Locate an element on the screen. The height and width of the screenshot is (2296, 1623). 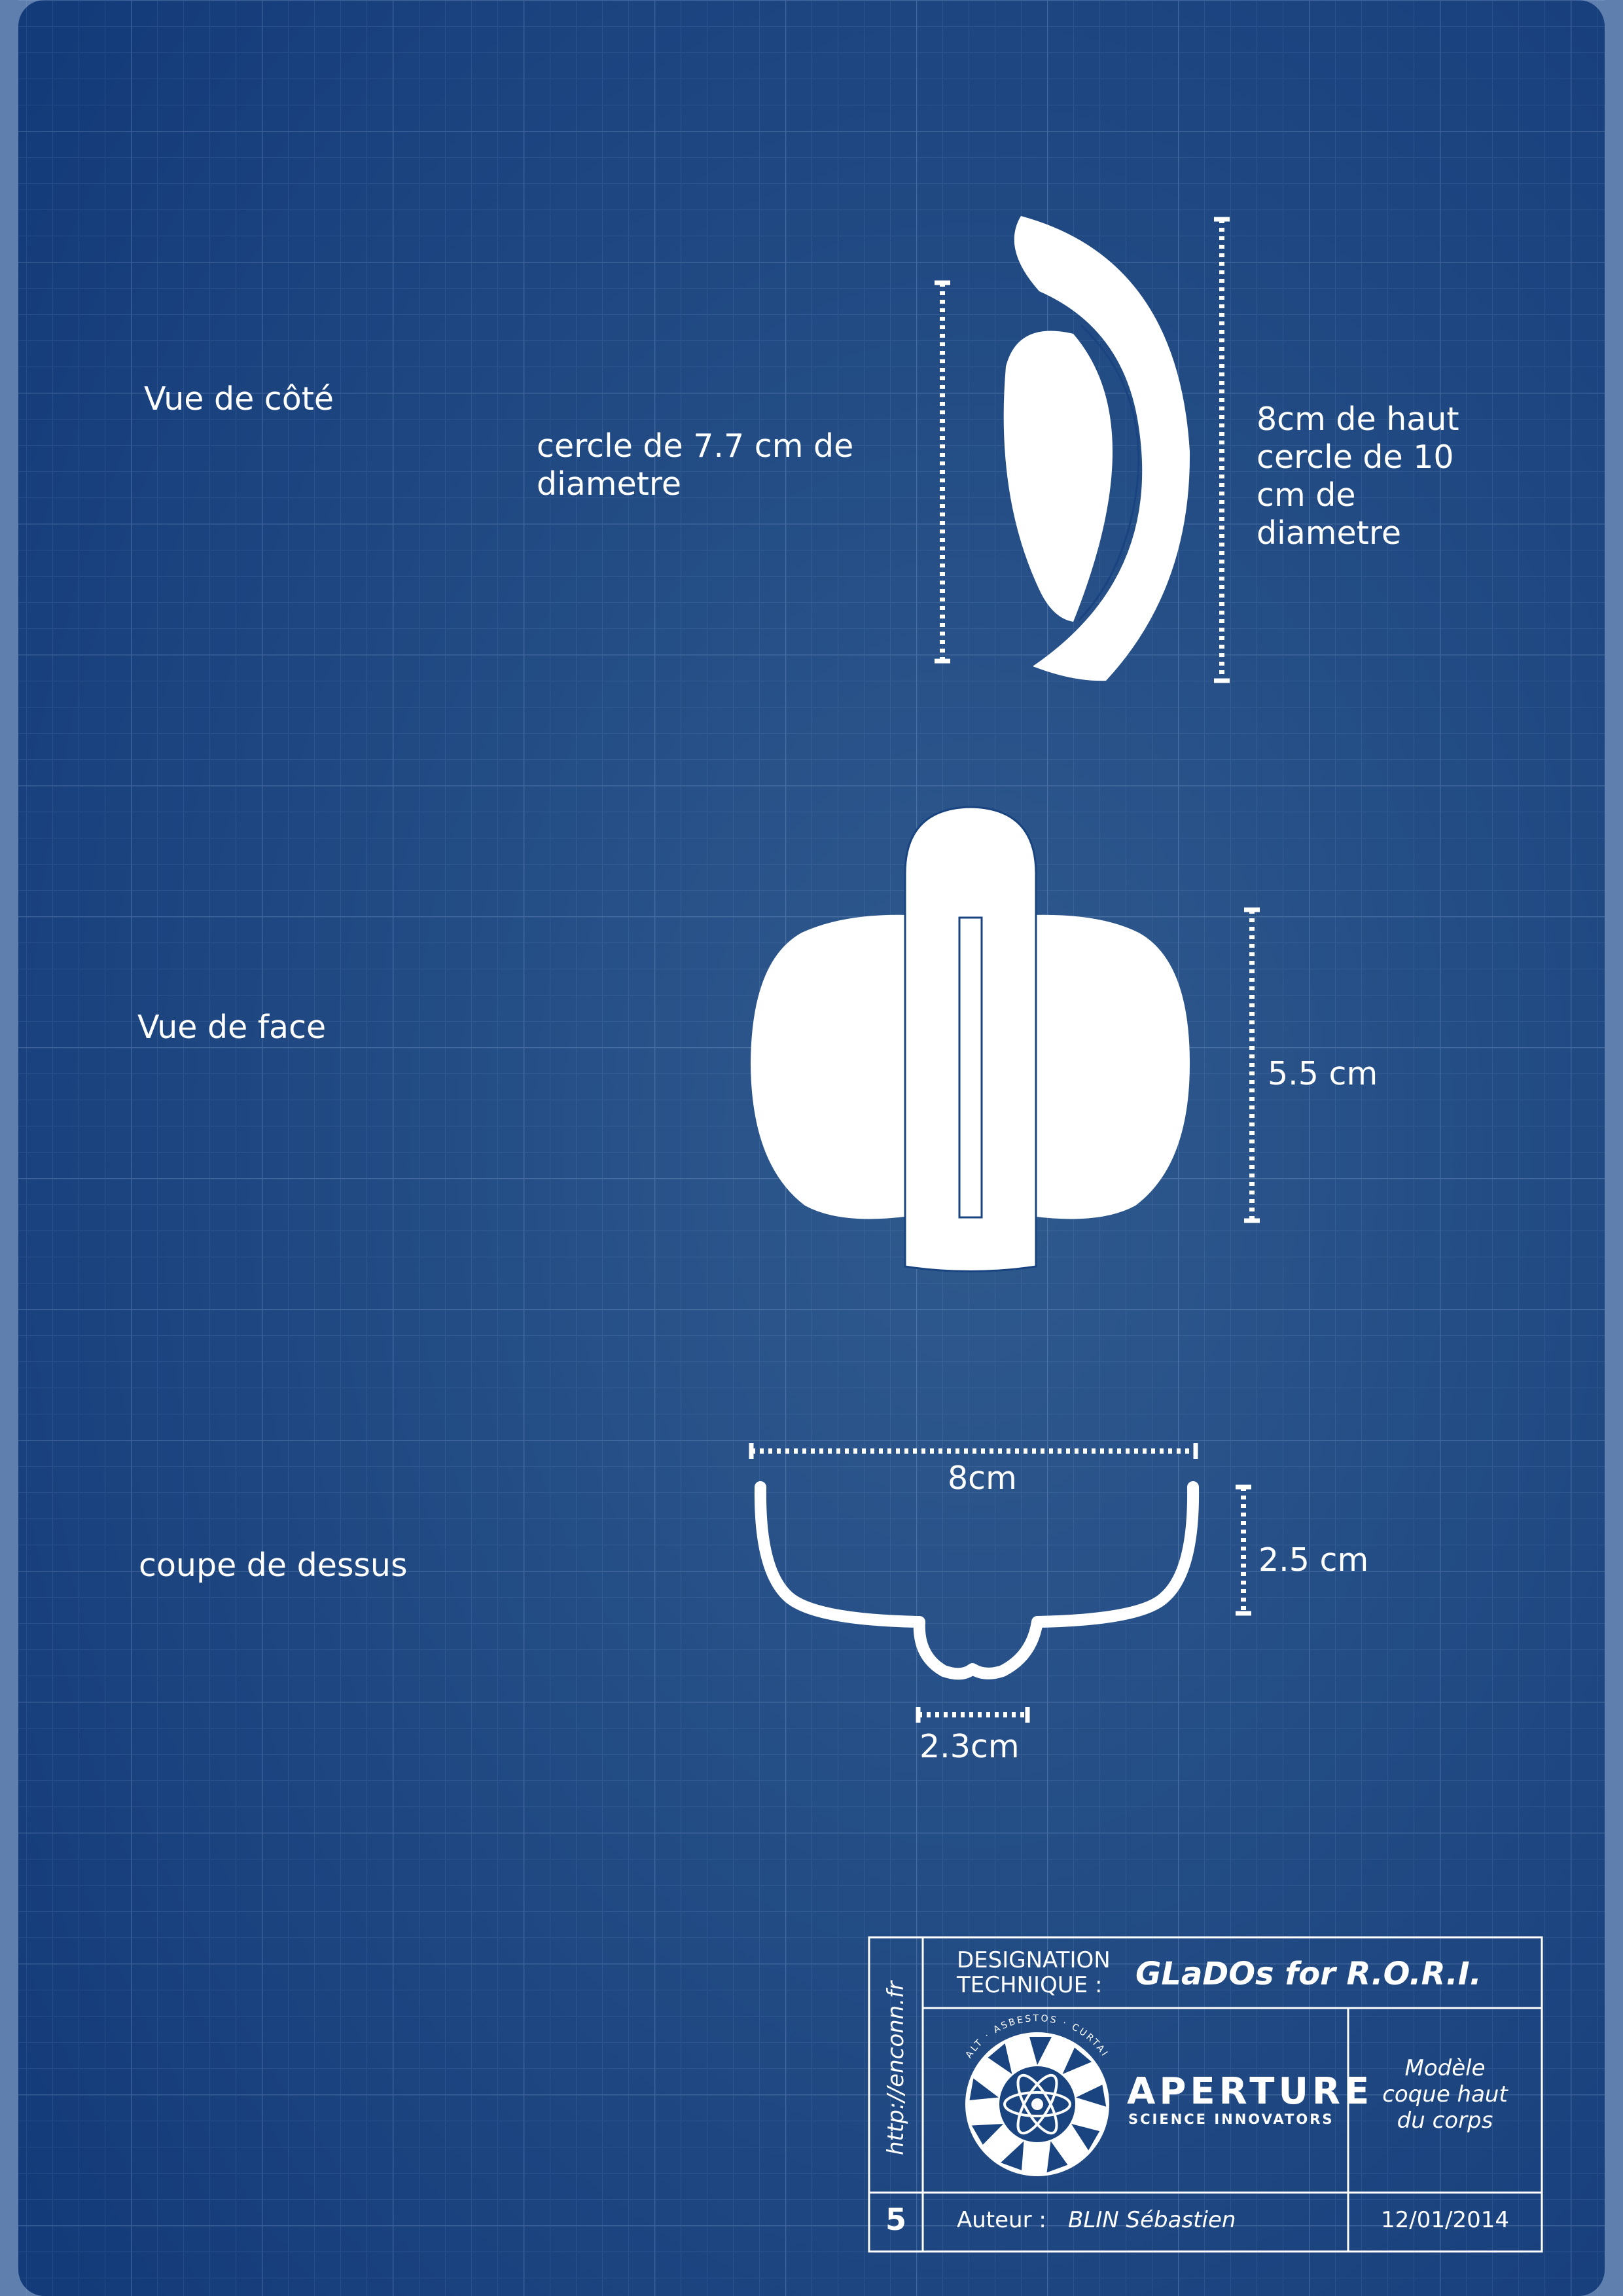
inner-circle-dimension-line is located at coordinates (942, 472).